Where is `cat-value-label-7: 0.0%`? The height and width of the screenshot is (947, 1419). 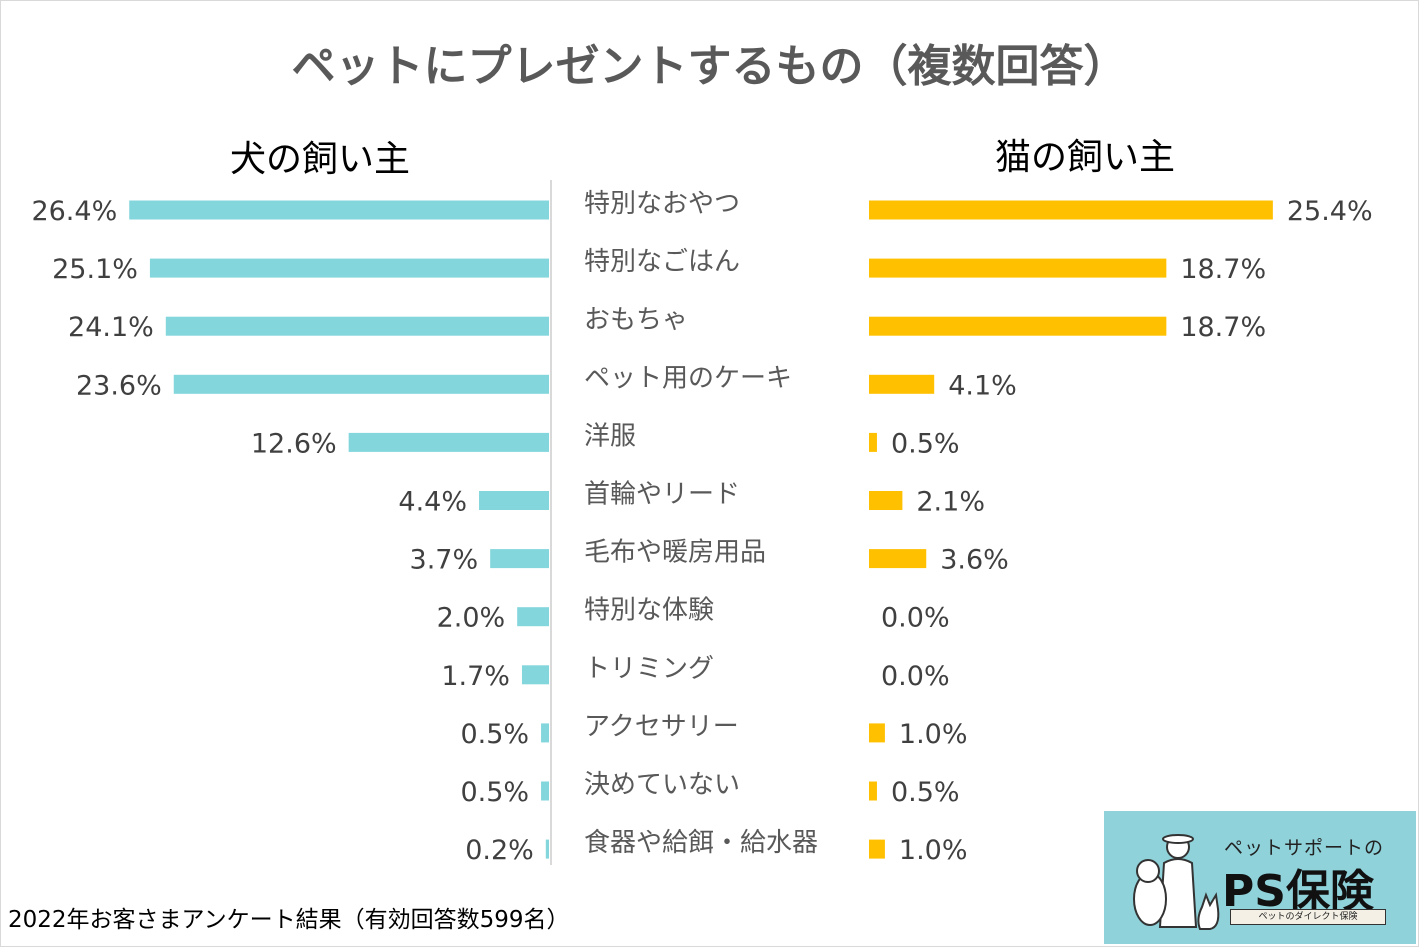 cat-value-label-7: 0.0% is located at coordinates (915, 618).